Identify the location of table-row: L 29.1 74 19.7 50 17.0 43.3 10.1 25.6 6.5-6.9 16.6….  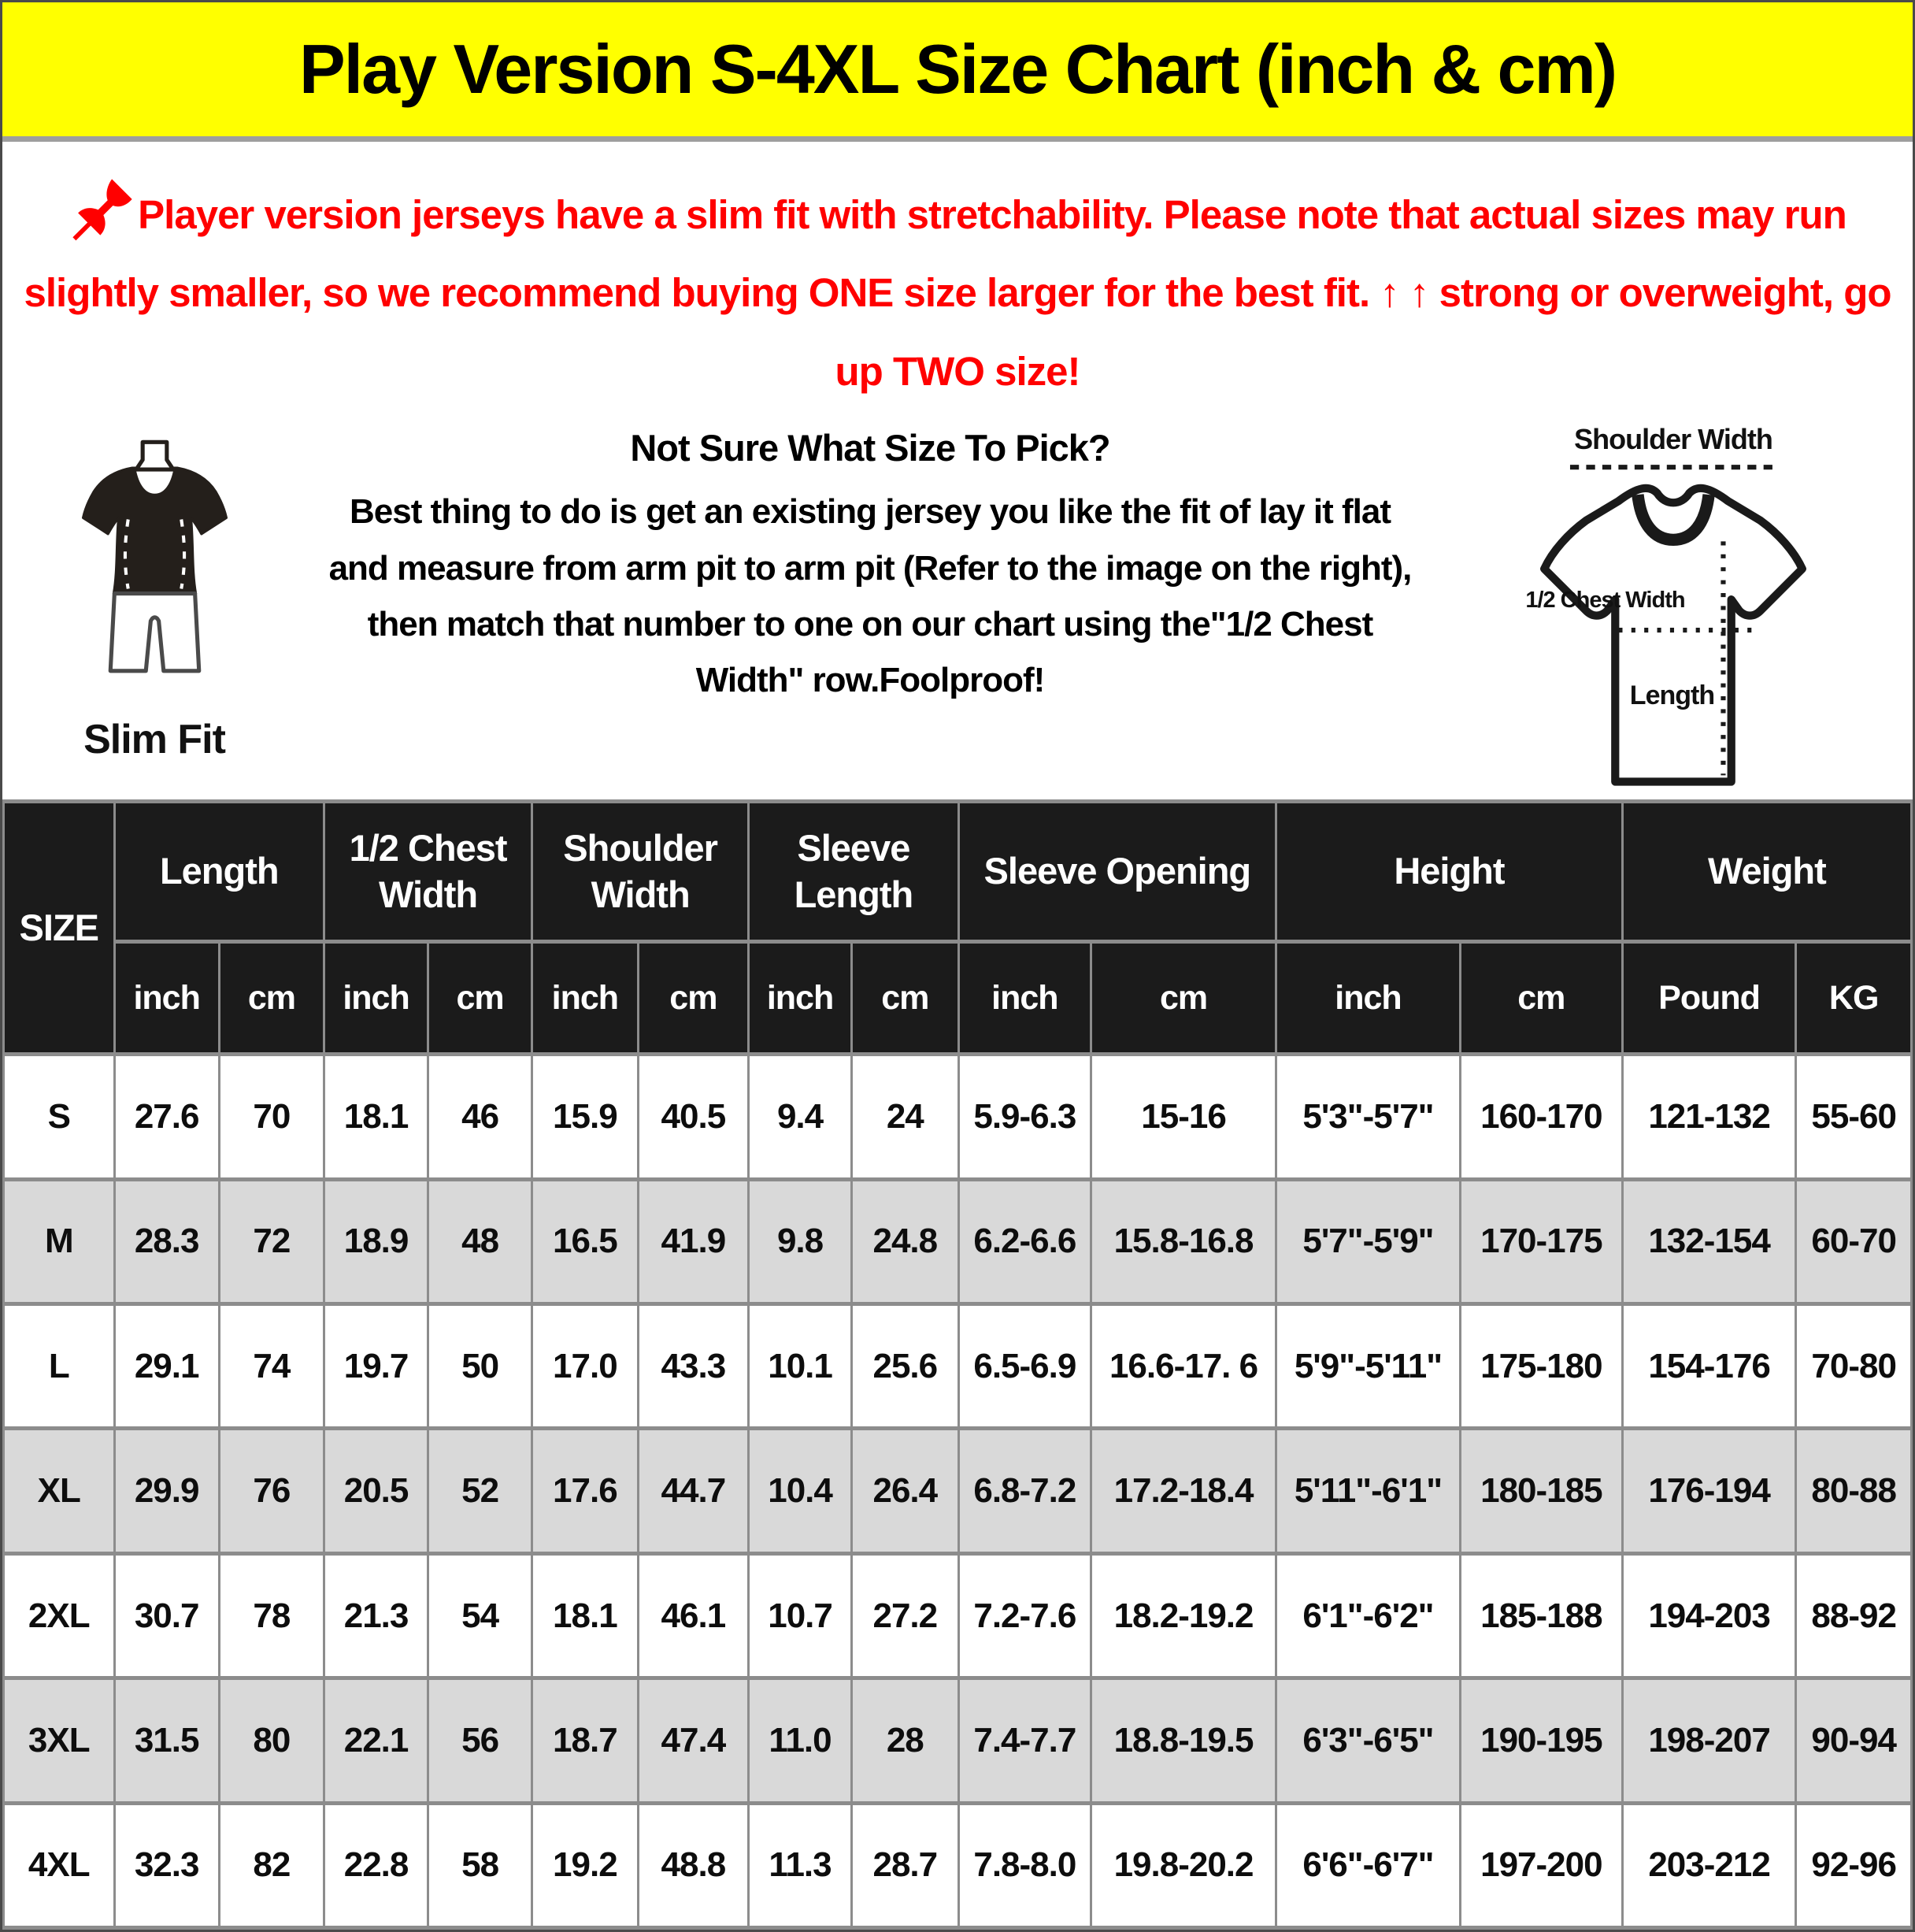
(957, 1367).